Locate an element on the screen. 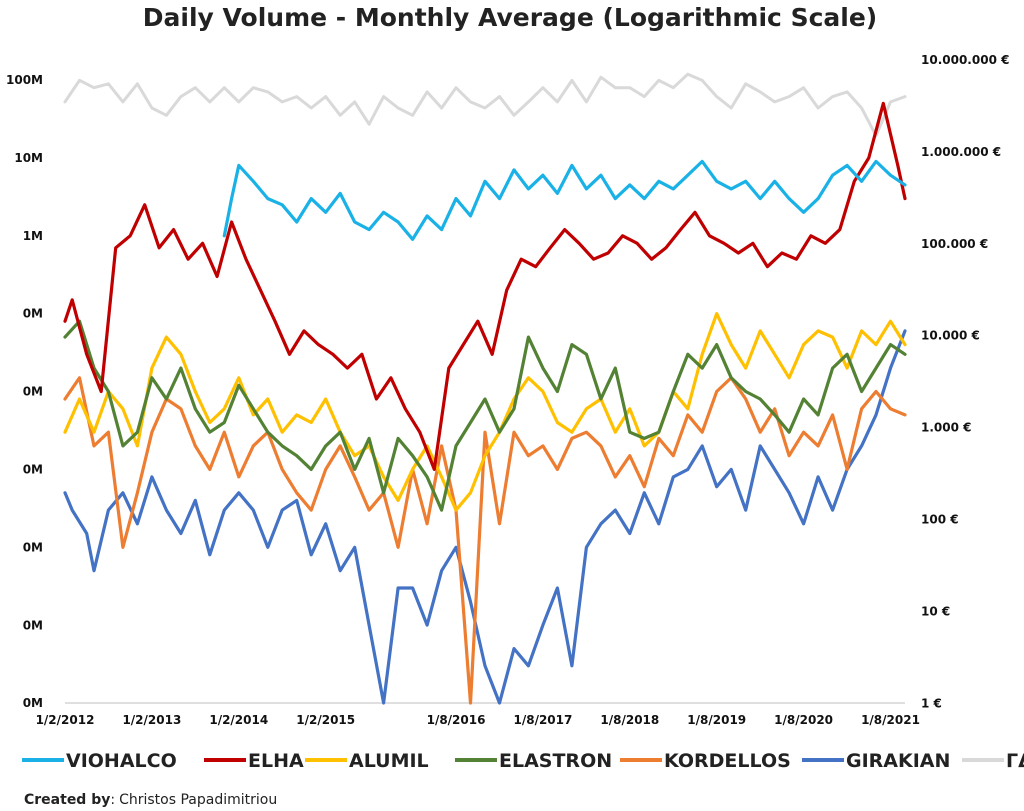 The height and width of the screenshot is (811, 1024). legend-label: ELHA is located at coordinates (276, 761).